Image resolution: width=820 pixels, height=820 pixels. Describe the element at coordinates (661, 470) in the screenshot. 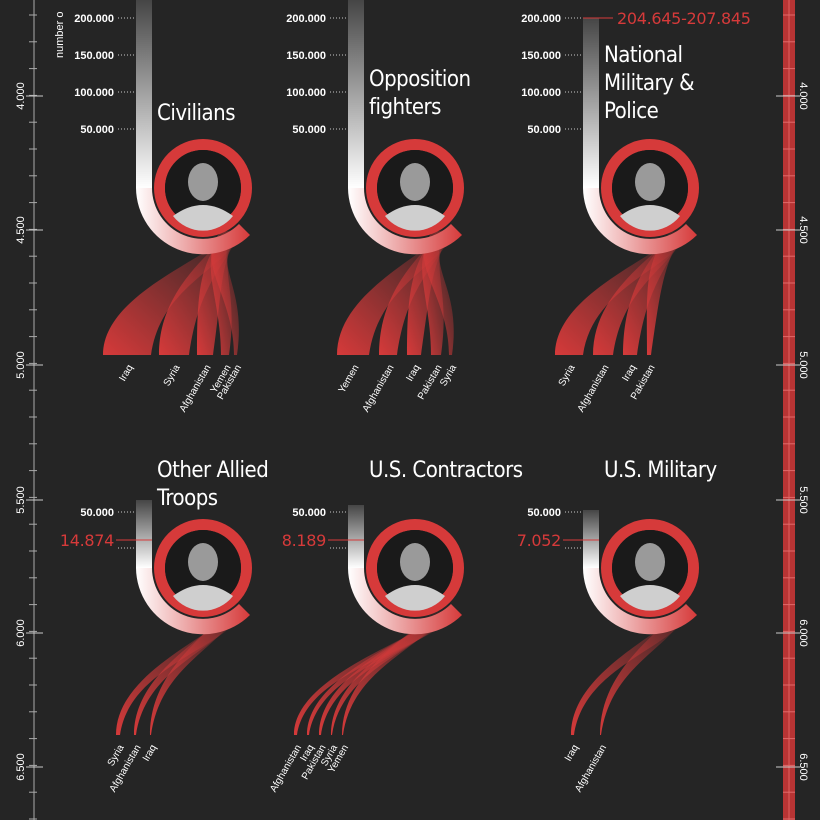

I see `panel-title: U.S. Military` at that location.